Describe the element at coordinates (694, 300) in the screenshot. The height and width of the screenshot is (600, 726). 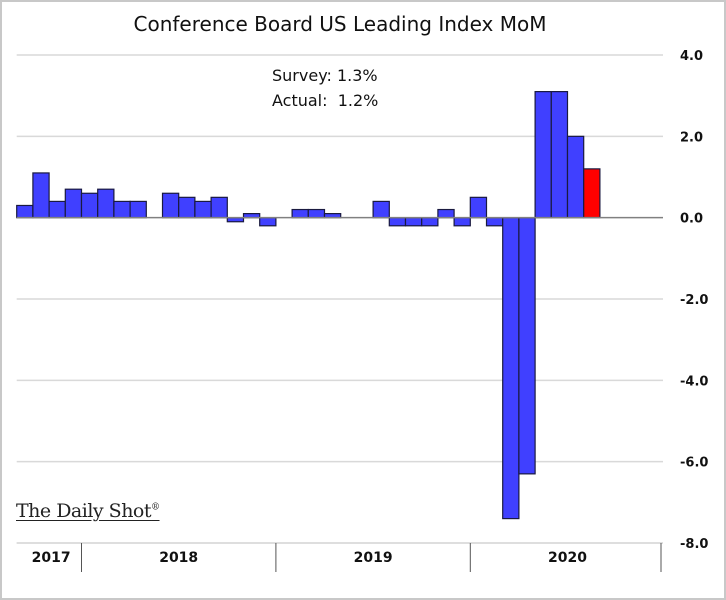
I see `y-tick-label: -2.0` at that location.